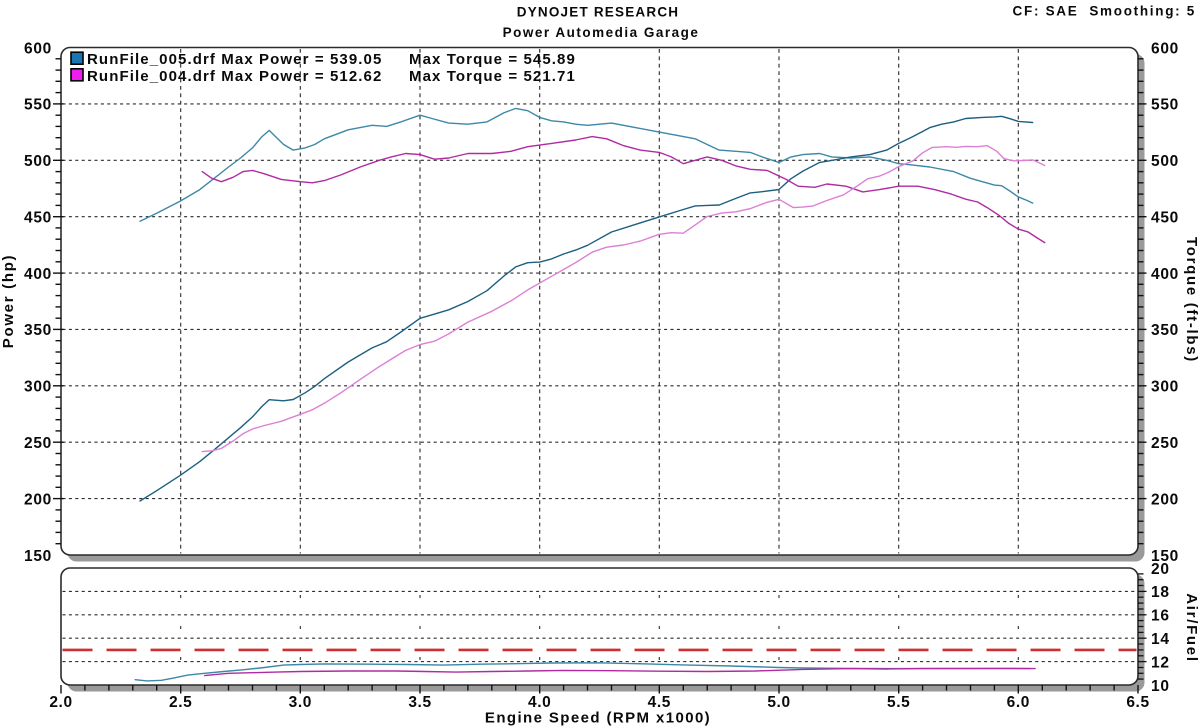  I want to click on svg-text: 10, so click(1160, 686).